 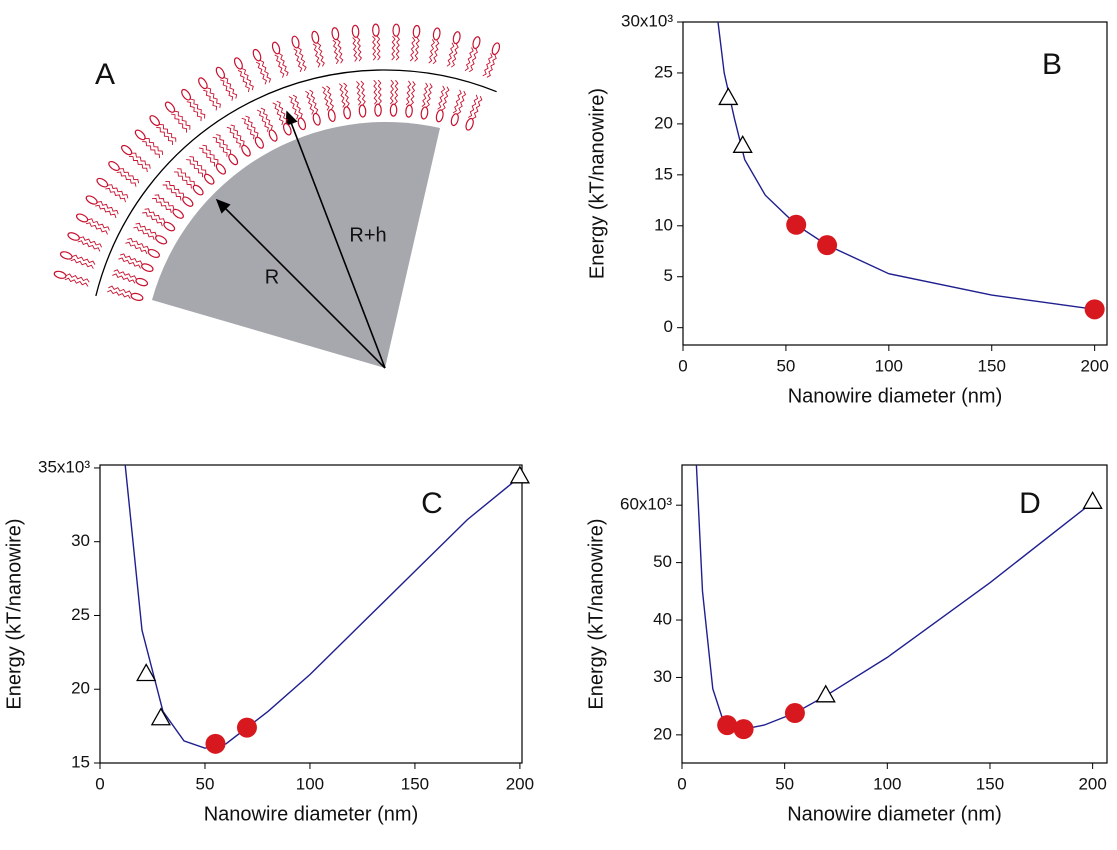 I want to click on plot-frame, so click(x=895, y=183).